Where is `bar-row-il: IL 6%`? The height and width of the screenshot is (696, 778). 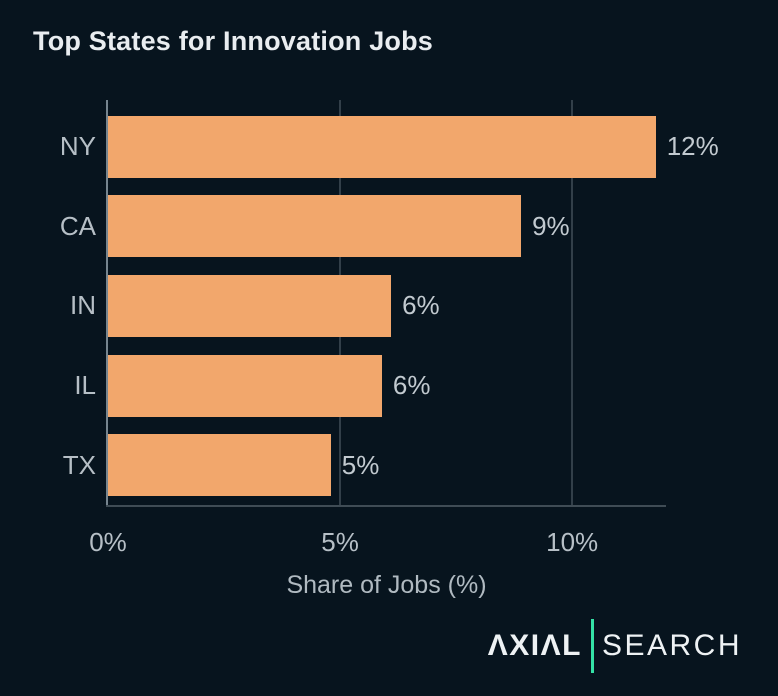
bar-row-il: IL 6% is located at coordinates (389, 386).